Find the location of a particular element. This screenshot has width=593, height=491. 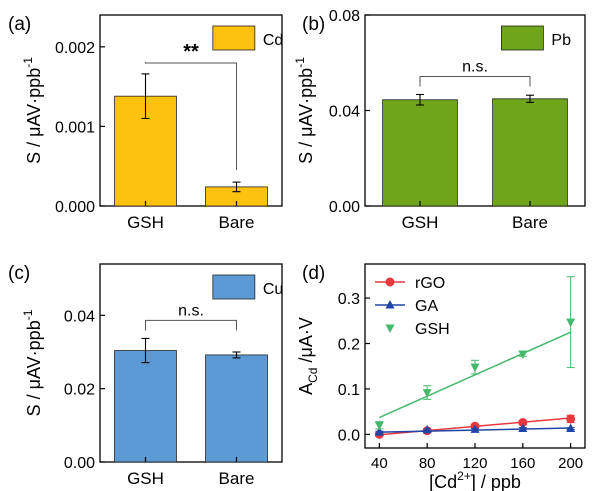

fit-line is located at coordinates (475, 375).